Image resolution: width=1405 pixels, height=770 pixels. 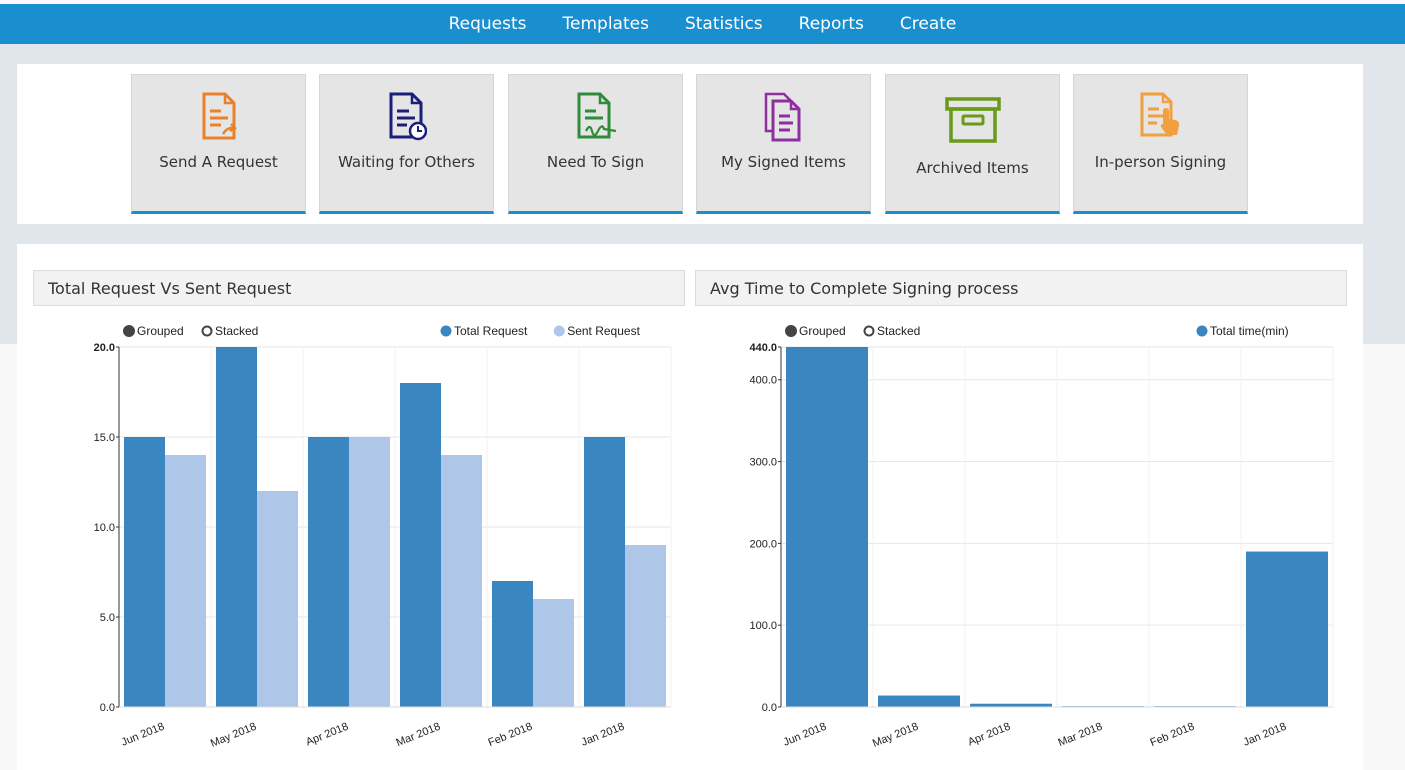 What do you see at coordinates (763, 463) in the screenshot?
I see `y-tick-label: 300.0` at bounding box center [763, 463].